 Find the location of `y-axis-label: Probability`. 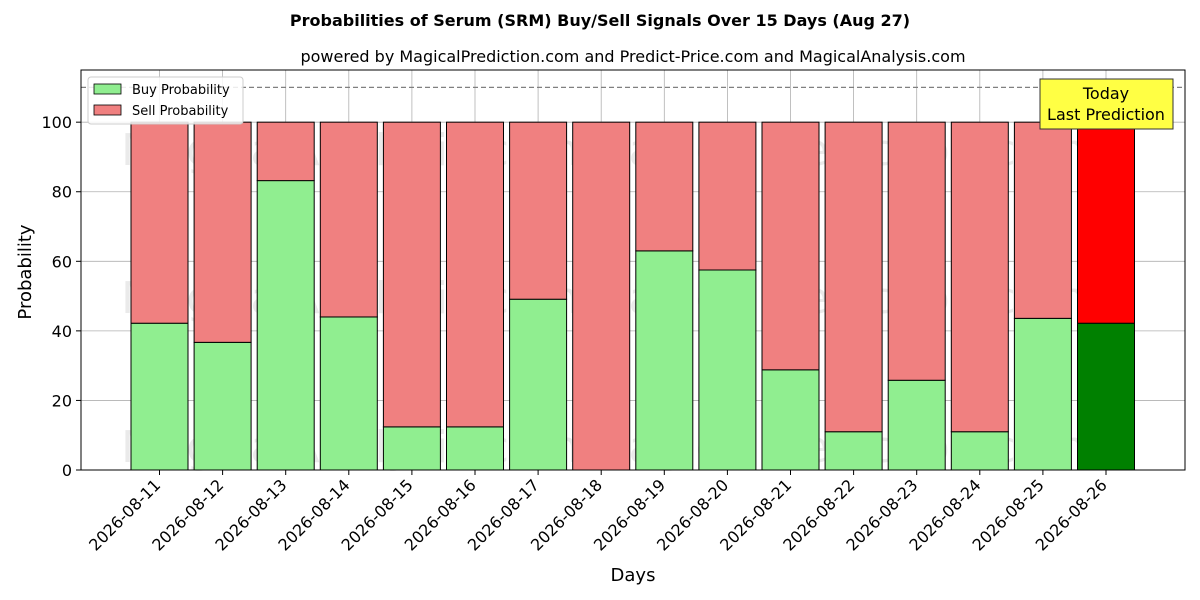

y-axis-label: Probability is located at coordinates (25, 271).